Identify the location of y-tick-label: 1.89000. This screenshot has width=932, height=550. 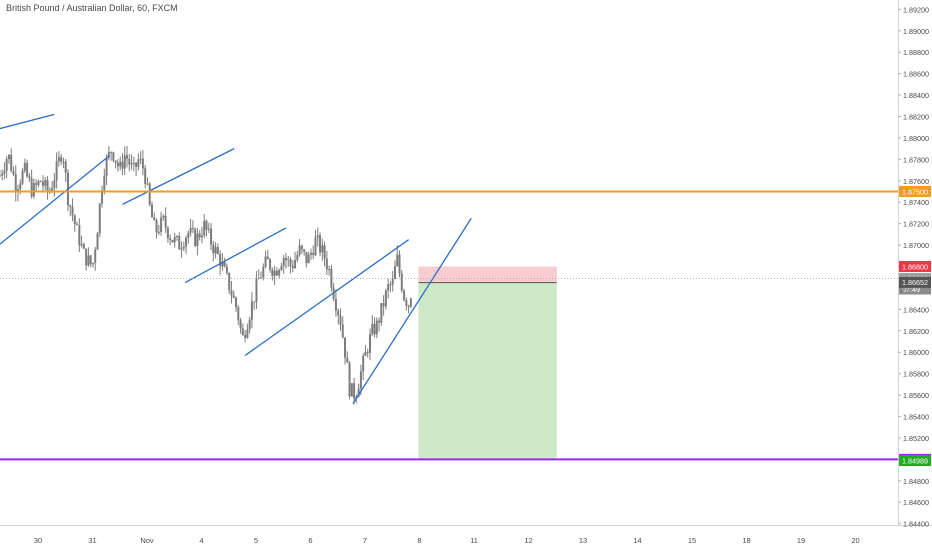
(916, 31).